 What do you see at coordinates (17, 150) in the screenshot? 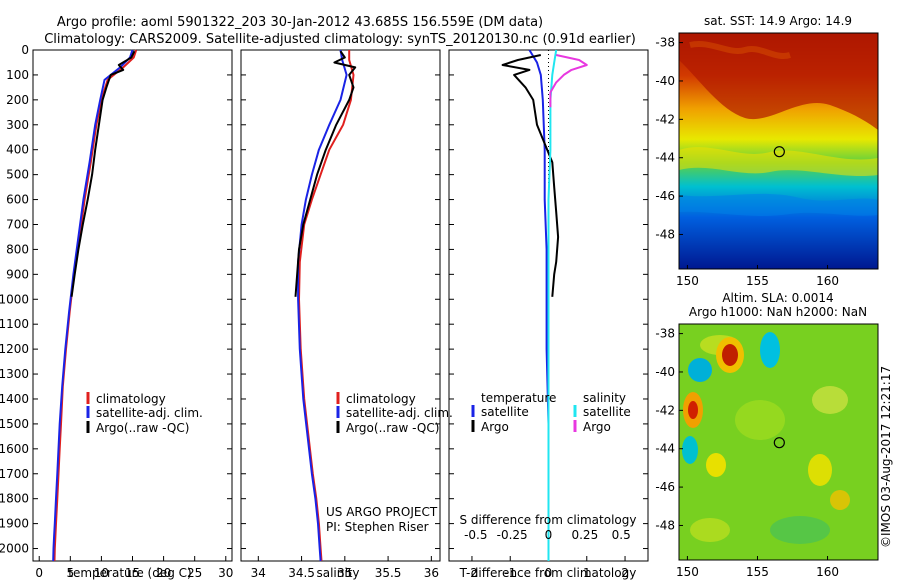
I see `y-tick-label: 400` at bounding box center [17, 150].